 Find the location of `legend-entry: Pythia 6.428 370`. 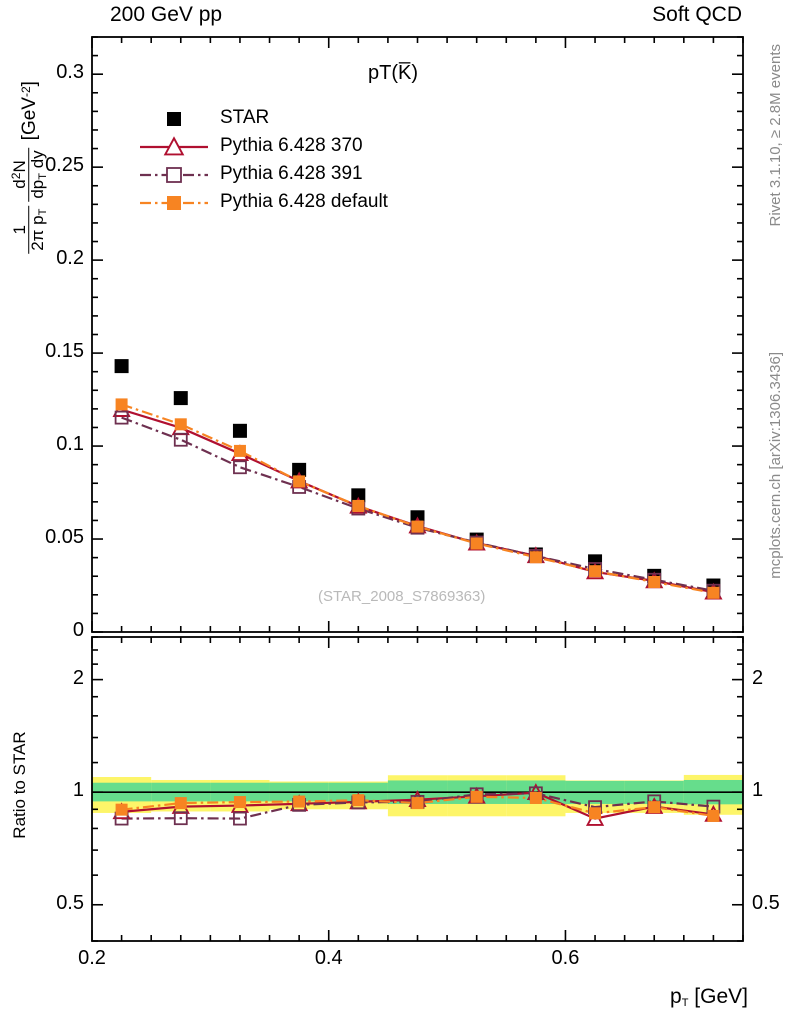

legend-entry: Pythia 6.428 370 is located at coordinates (286, 147).